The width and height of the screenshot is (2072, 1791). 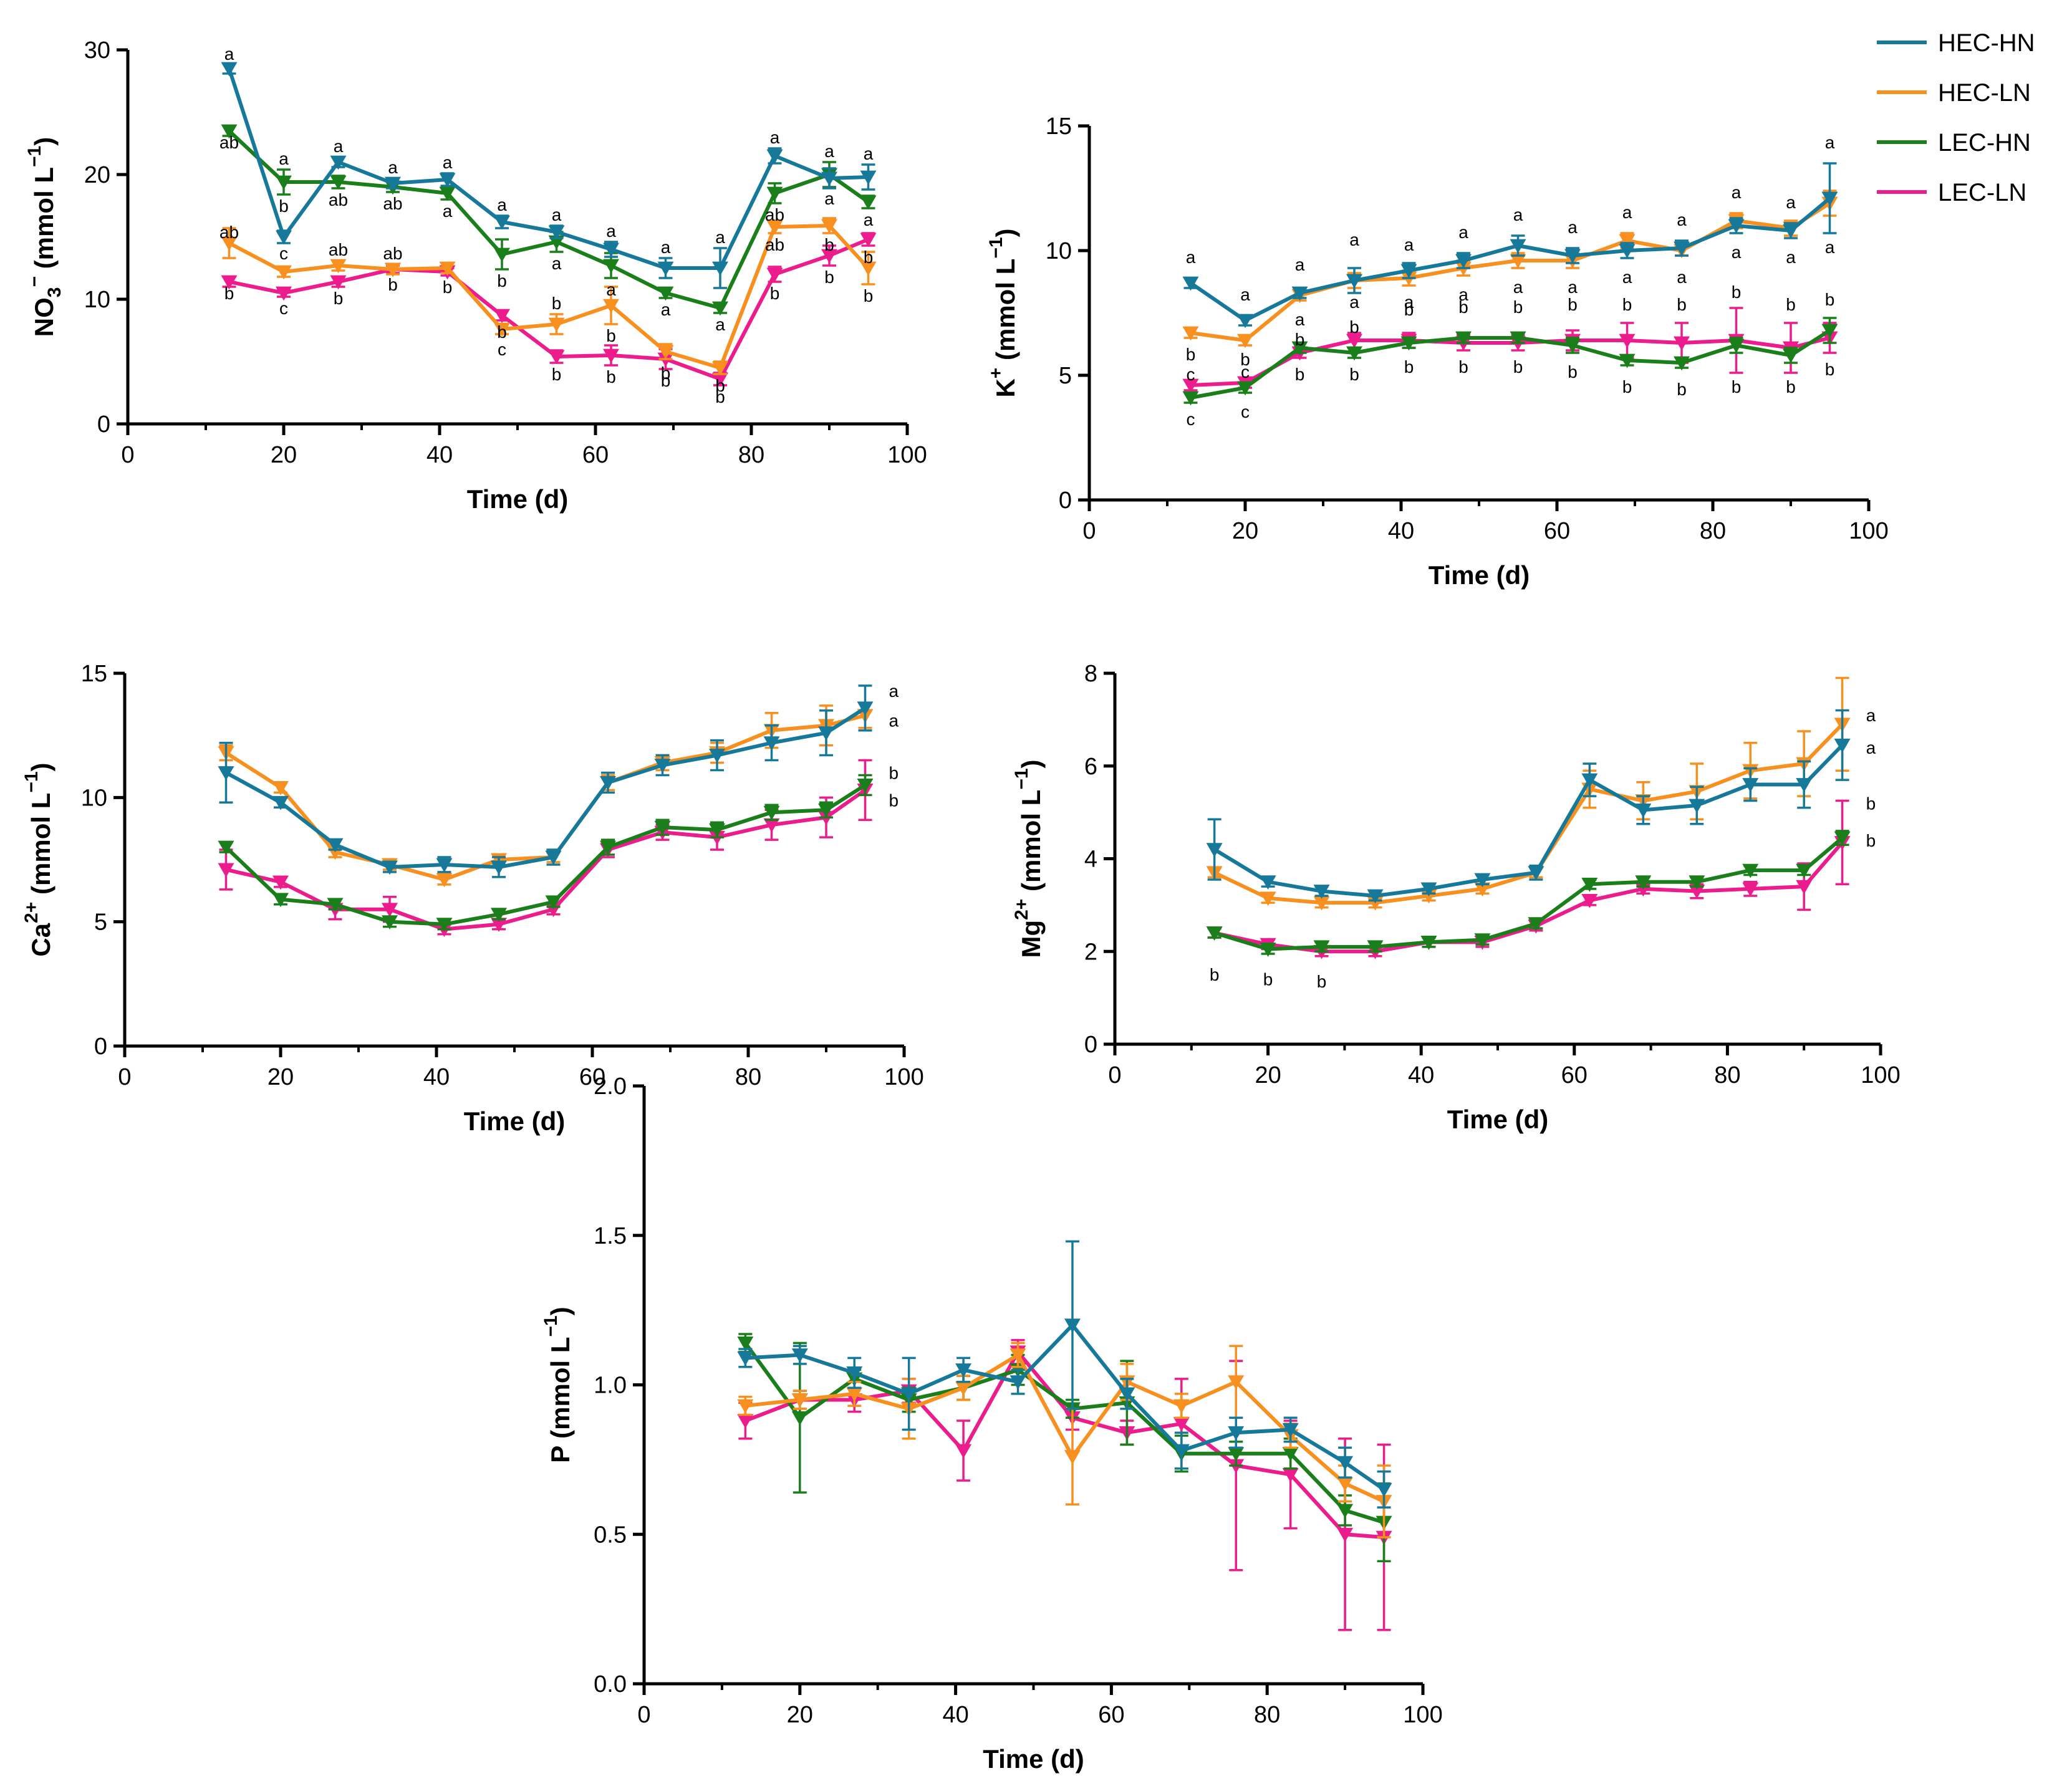 I want to click on y-tick-label: 1.0, so click(x=610, y=1386).